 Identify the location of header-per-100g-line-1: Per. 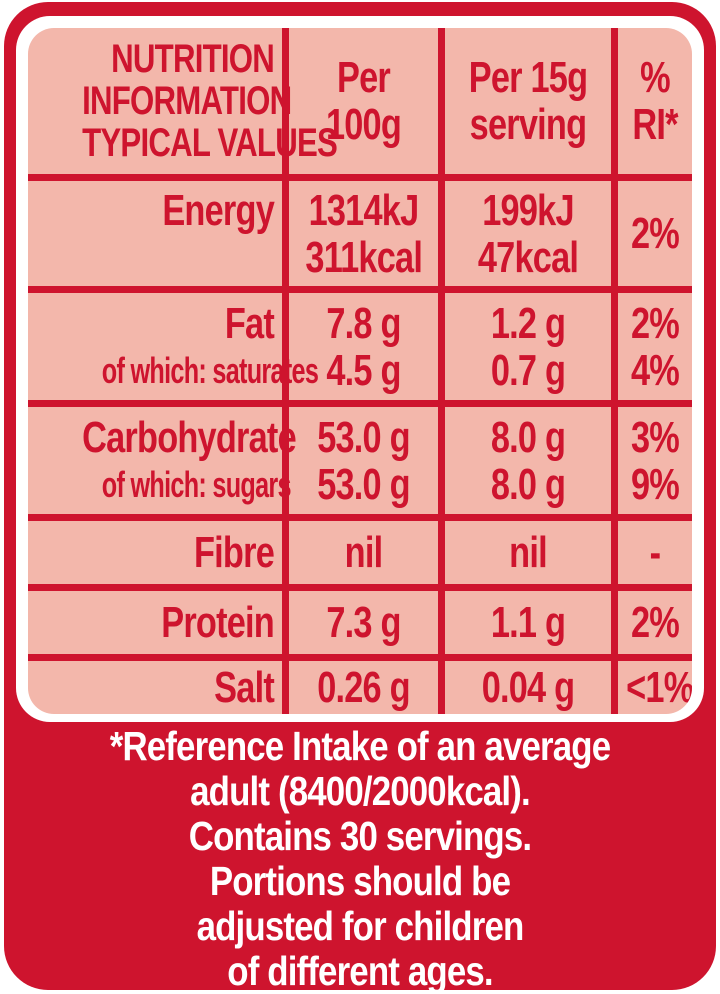
(363, 77).